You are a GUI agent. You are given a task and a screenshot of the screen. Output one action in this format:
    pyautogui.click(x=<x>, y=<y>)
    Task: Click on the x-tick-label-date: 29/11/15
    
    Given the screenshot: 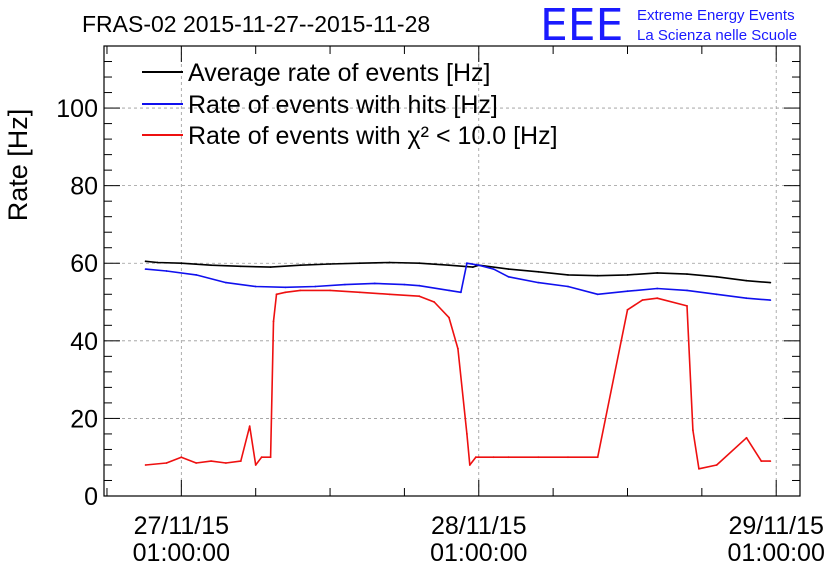 What is the action you would take?
    pyautogui.click(x=775, y=526)
    